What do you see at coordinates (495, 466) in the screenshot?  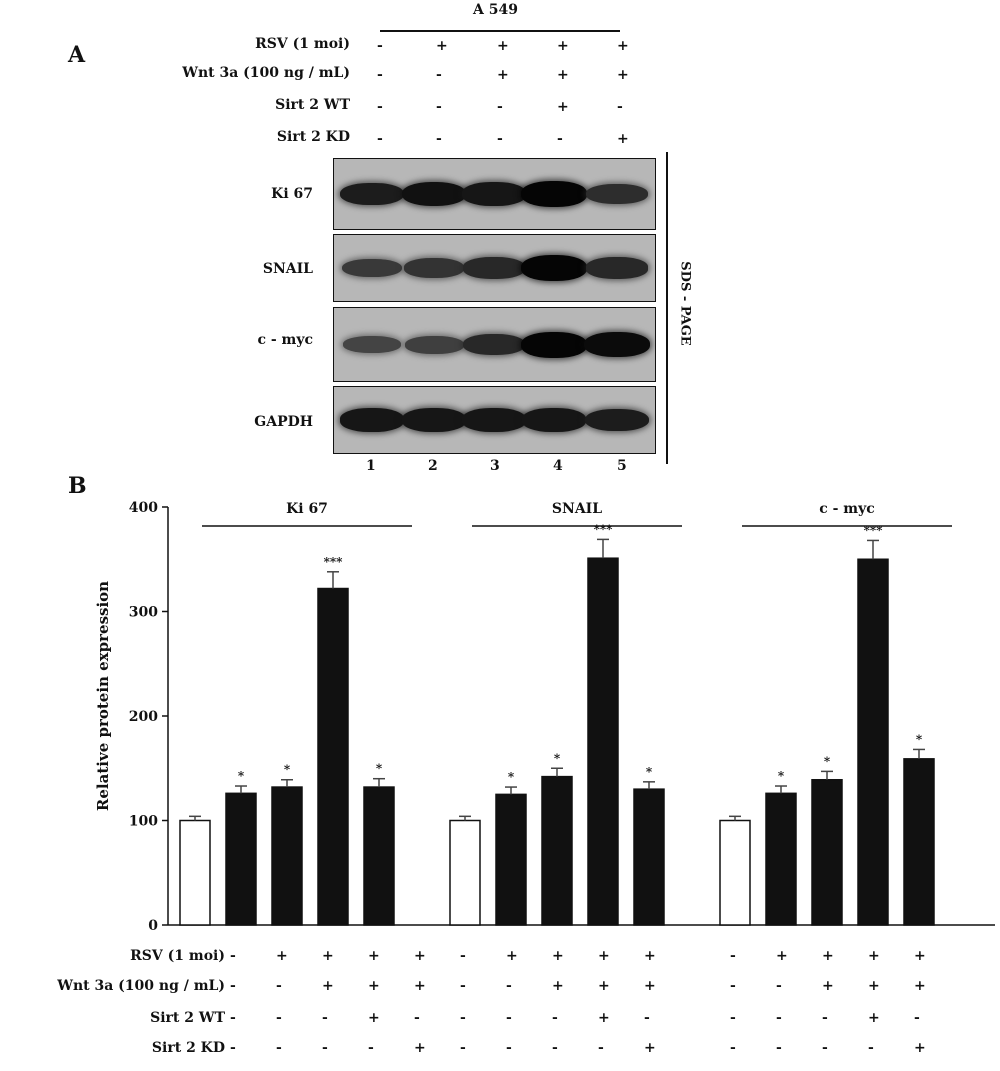 I see `lane-number: 3` at bounding box center [495, 466].